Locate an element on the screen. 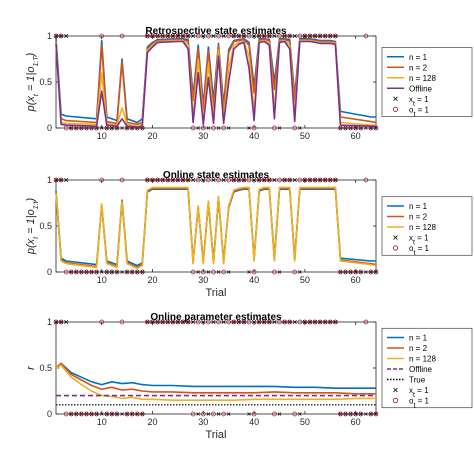 This screenshot has width=474, height=474. chart-title: Online state estimates is located at coordinates (216, 175).